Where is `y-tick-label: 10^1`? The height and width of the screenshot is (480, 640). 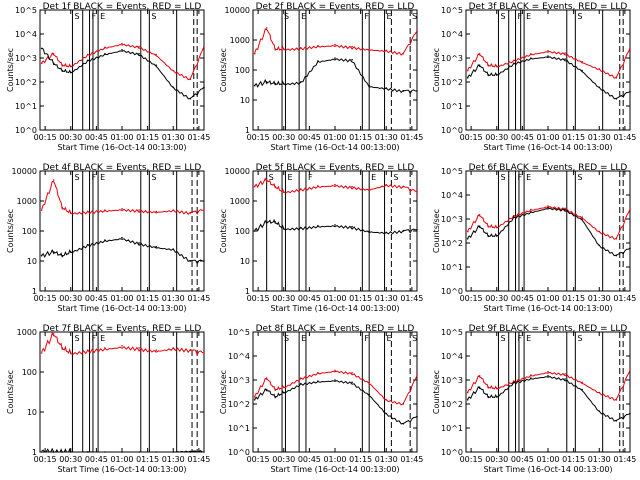 y-tick-label: 10^1 is located at coordinates (452, 267).